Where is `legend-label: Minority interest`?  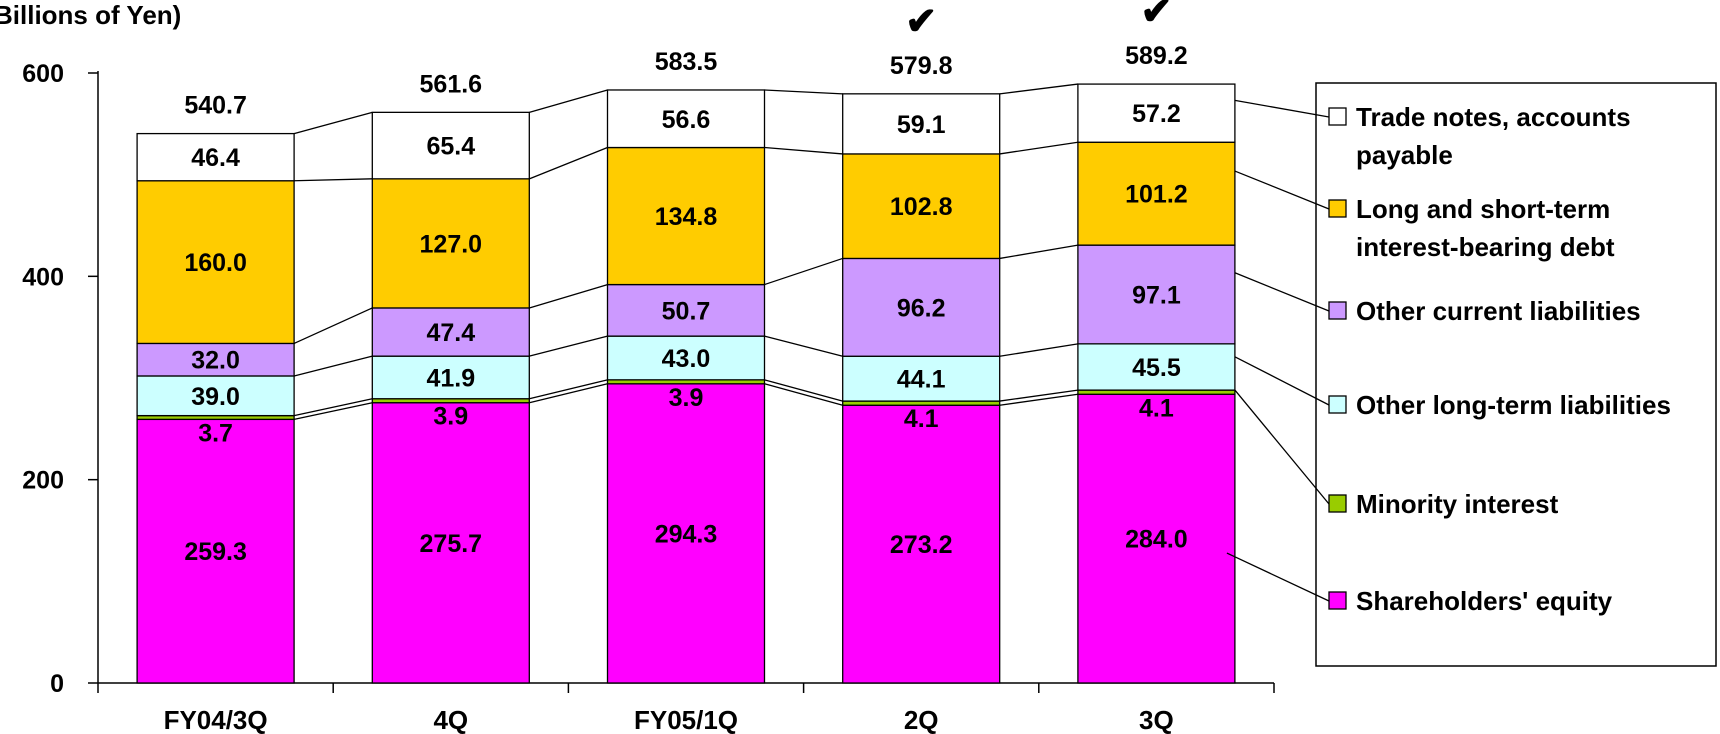
legend-label: Minority interest is located at coordinates (1457, 504).